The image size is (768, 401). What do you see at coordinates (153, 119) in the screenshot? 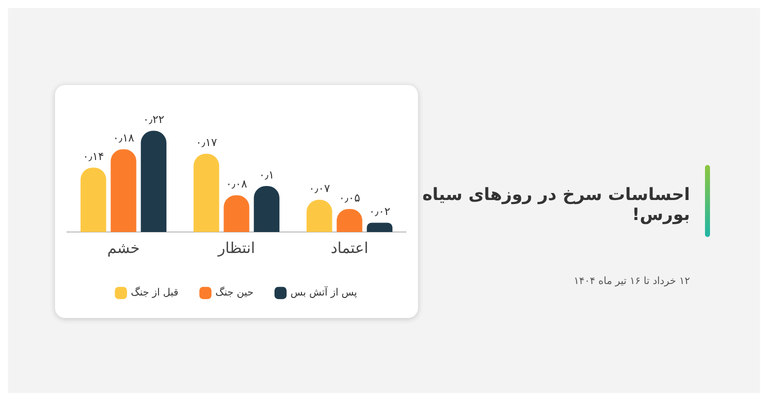
I see `data-label: ۰٫۲۲` at bounding box center [153, 119].